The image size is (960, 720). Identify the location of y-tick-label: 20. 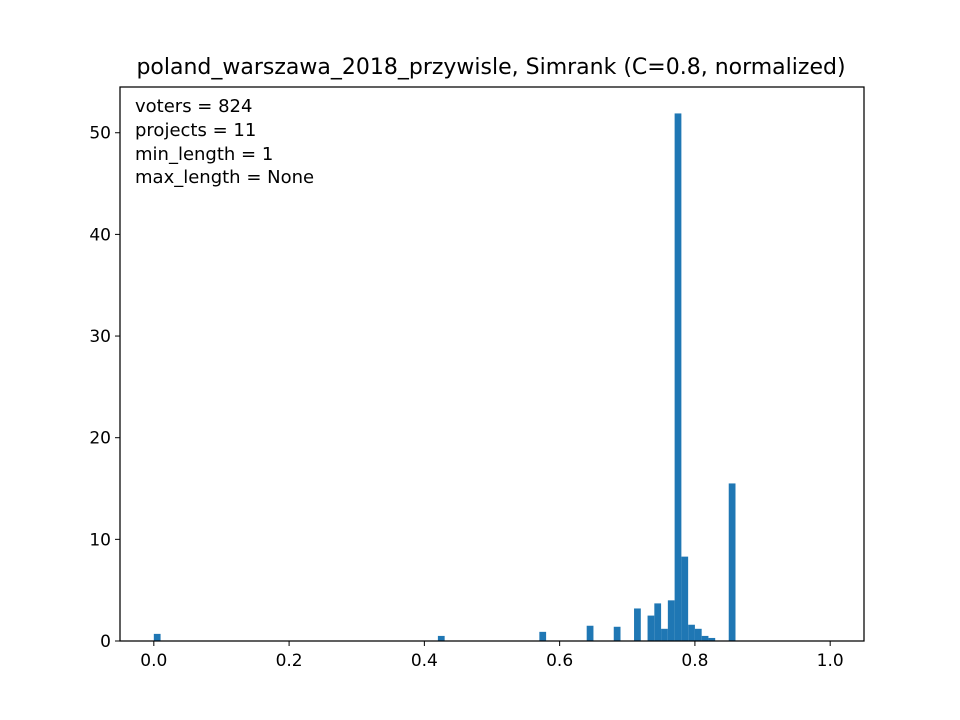
(100, 439).